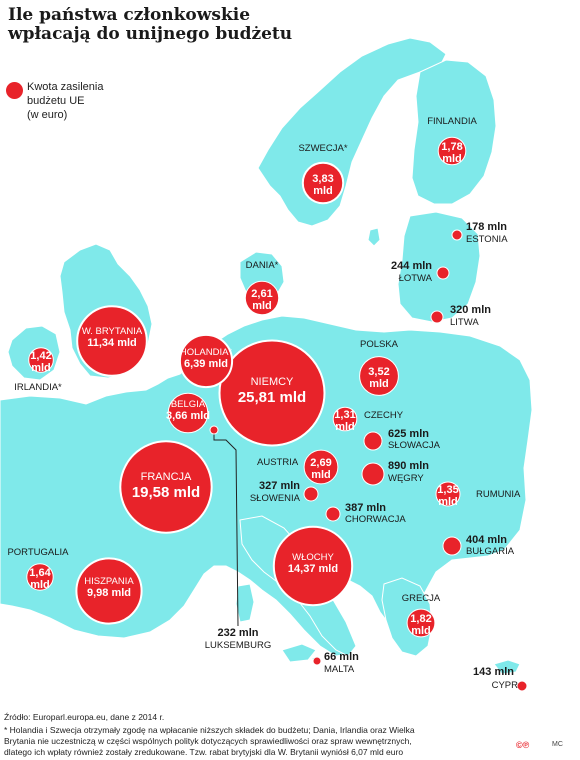 The image size is (580, 760). Describe the element at coordinates (557, 744) in the screenshot. I see `author-credit: MC` at that location.